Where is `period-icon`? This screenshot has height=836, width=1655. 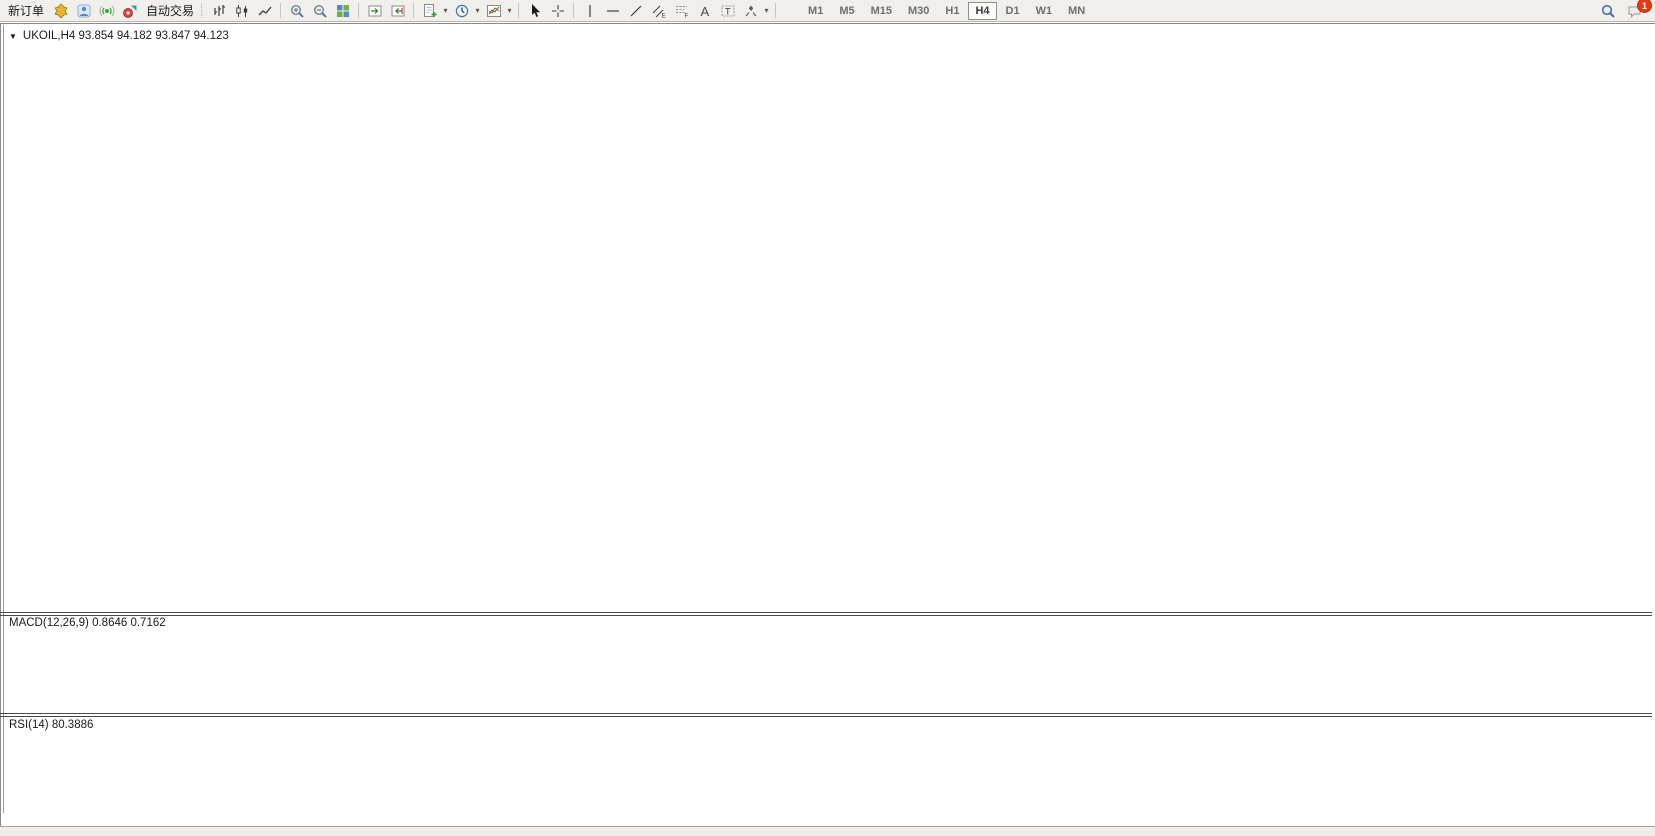 period-icon is located at coordinates (461, 10).